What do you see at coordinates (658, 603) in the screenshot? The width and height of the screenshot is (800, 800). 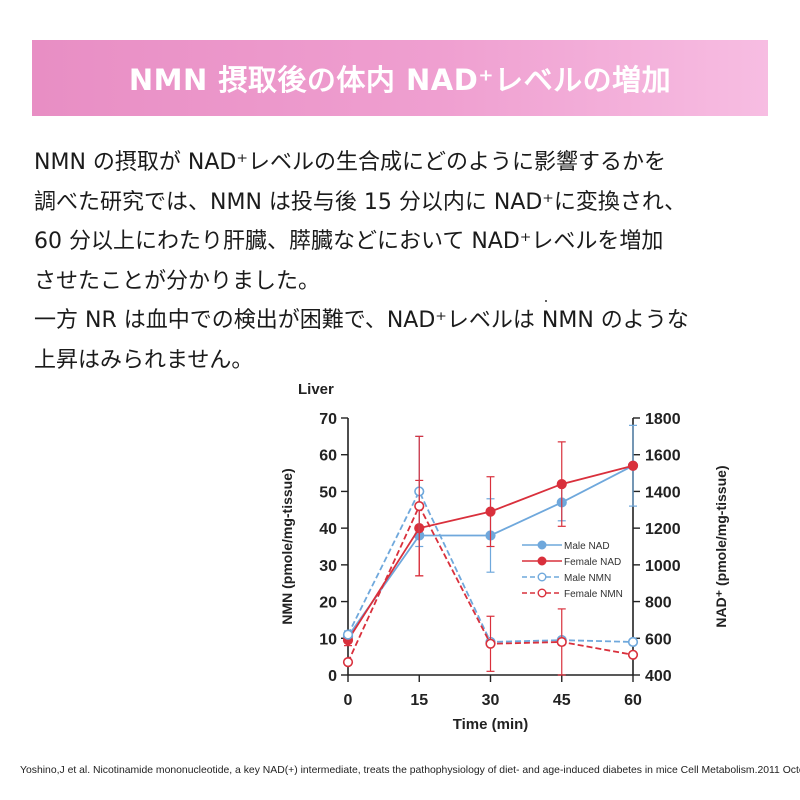 I see `right-tick-label: 800` at bounding box center [658, 603].